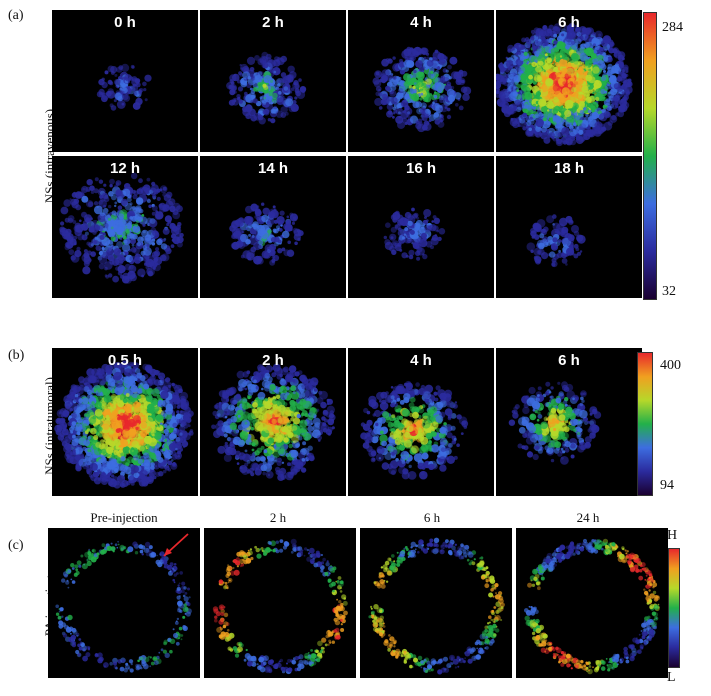  Describe the element at coordinates (16, 355) in the screenshot. I see `panel-b-letter: (b)` at that location.